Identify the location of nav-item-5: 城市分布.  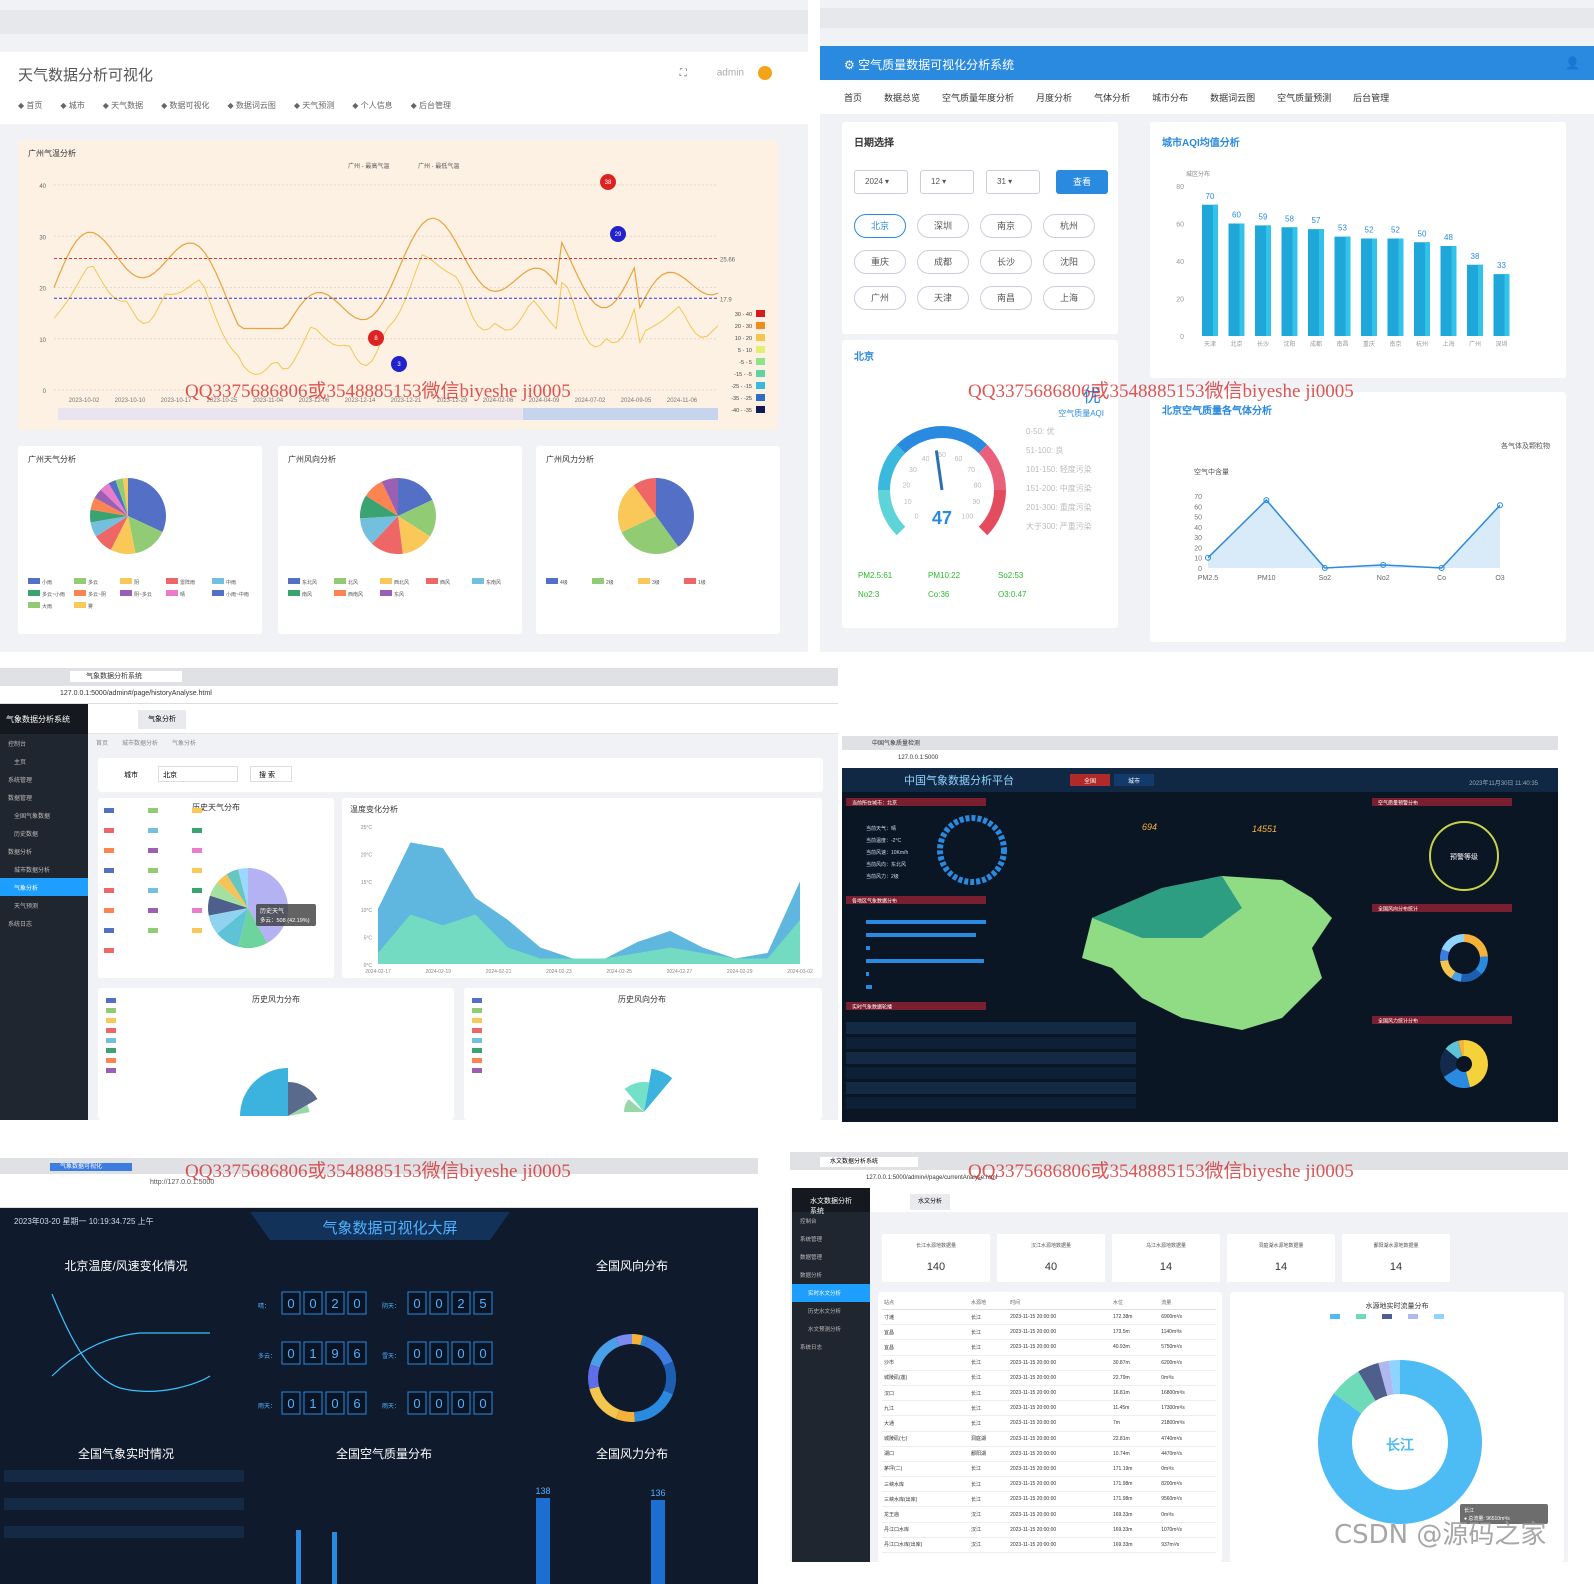
(1170, 98).